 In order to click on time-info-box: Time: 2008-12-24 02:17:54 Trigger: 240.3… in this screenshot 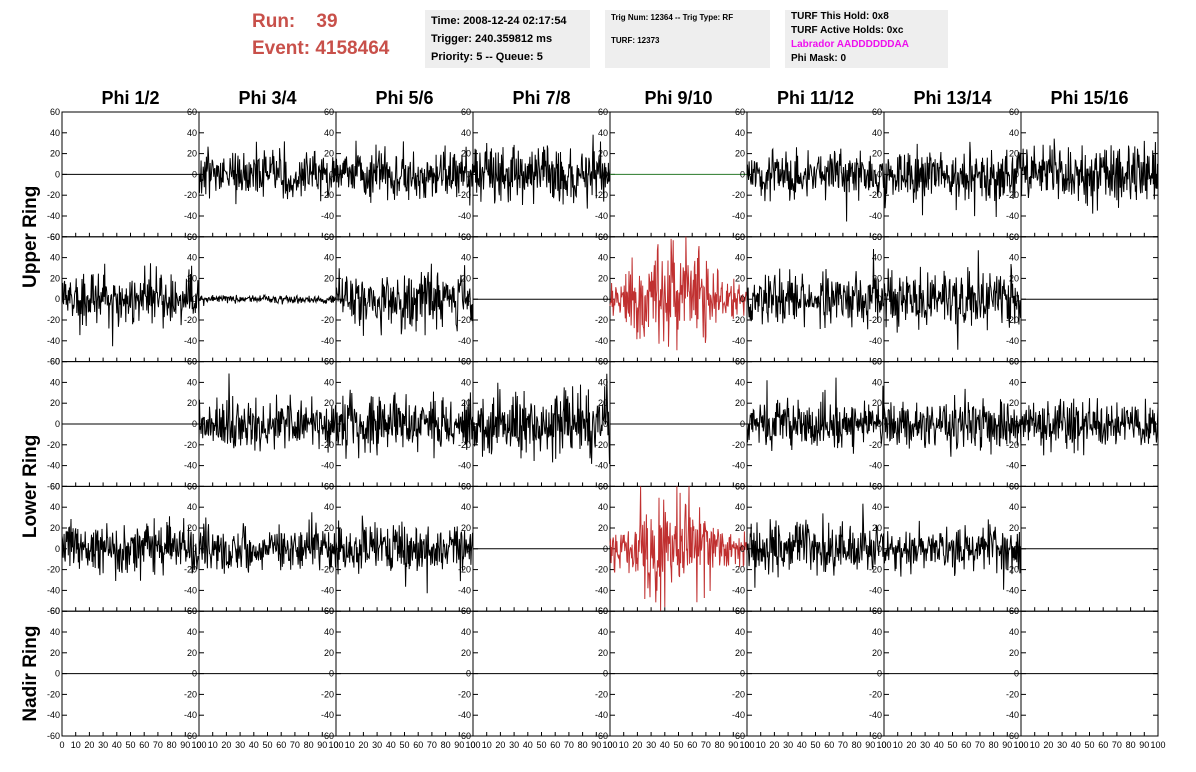, I will do `click(507, 39)`.